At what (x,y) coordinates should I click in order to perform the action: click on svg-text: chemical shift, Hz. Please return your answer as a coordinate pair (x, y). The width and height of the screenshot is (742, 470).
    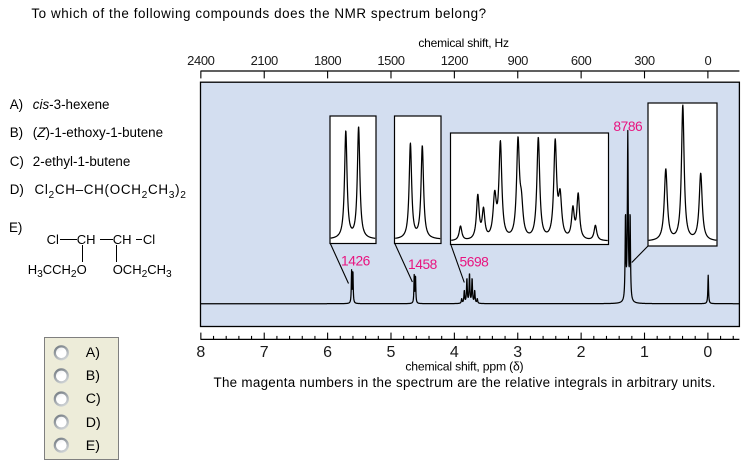
    Looking at the image, I should click on (463, 43).